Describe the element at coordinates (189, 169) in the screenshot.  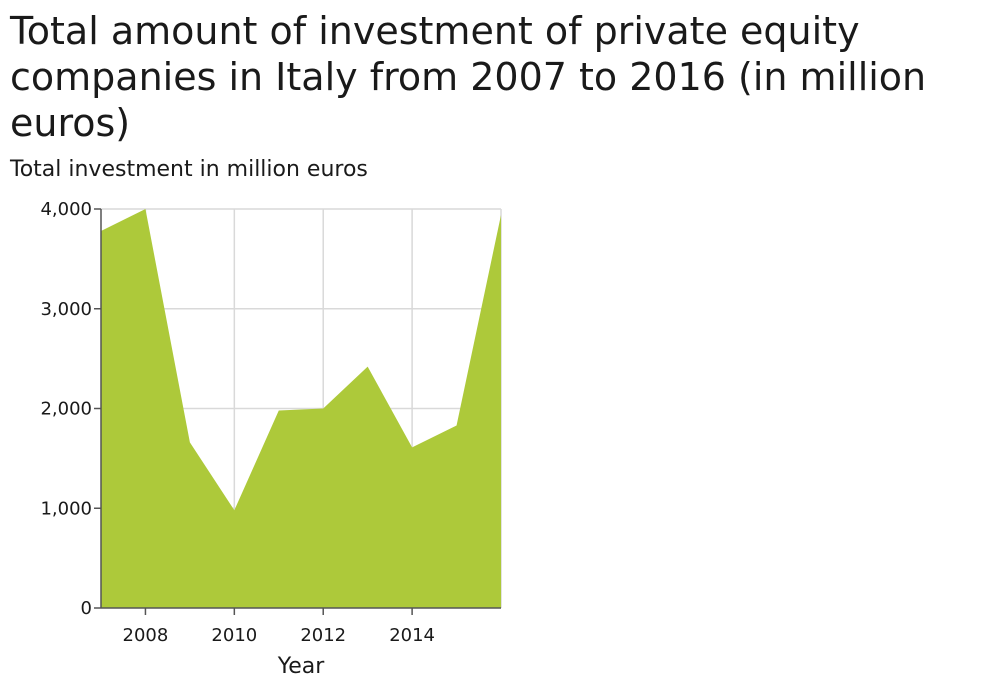
I see `y-axis-title: Total investment in million euros` at that location.